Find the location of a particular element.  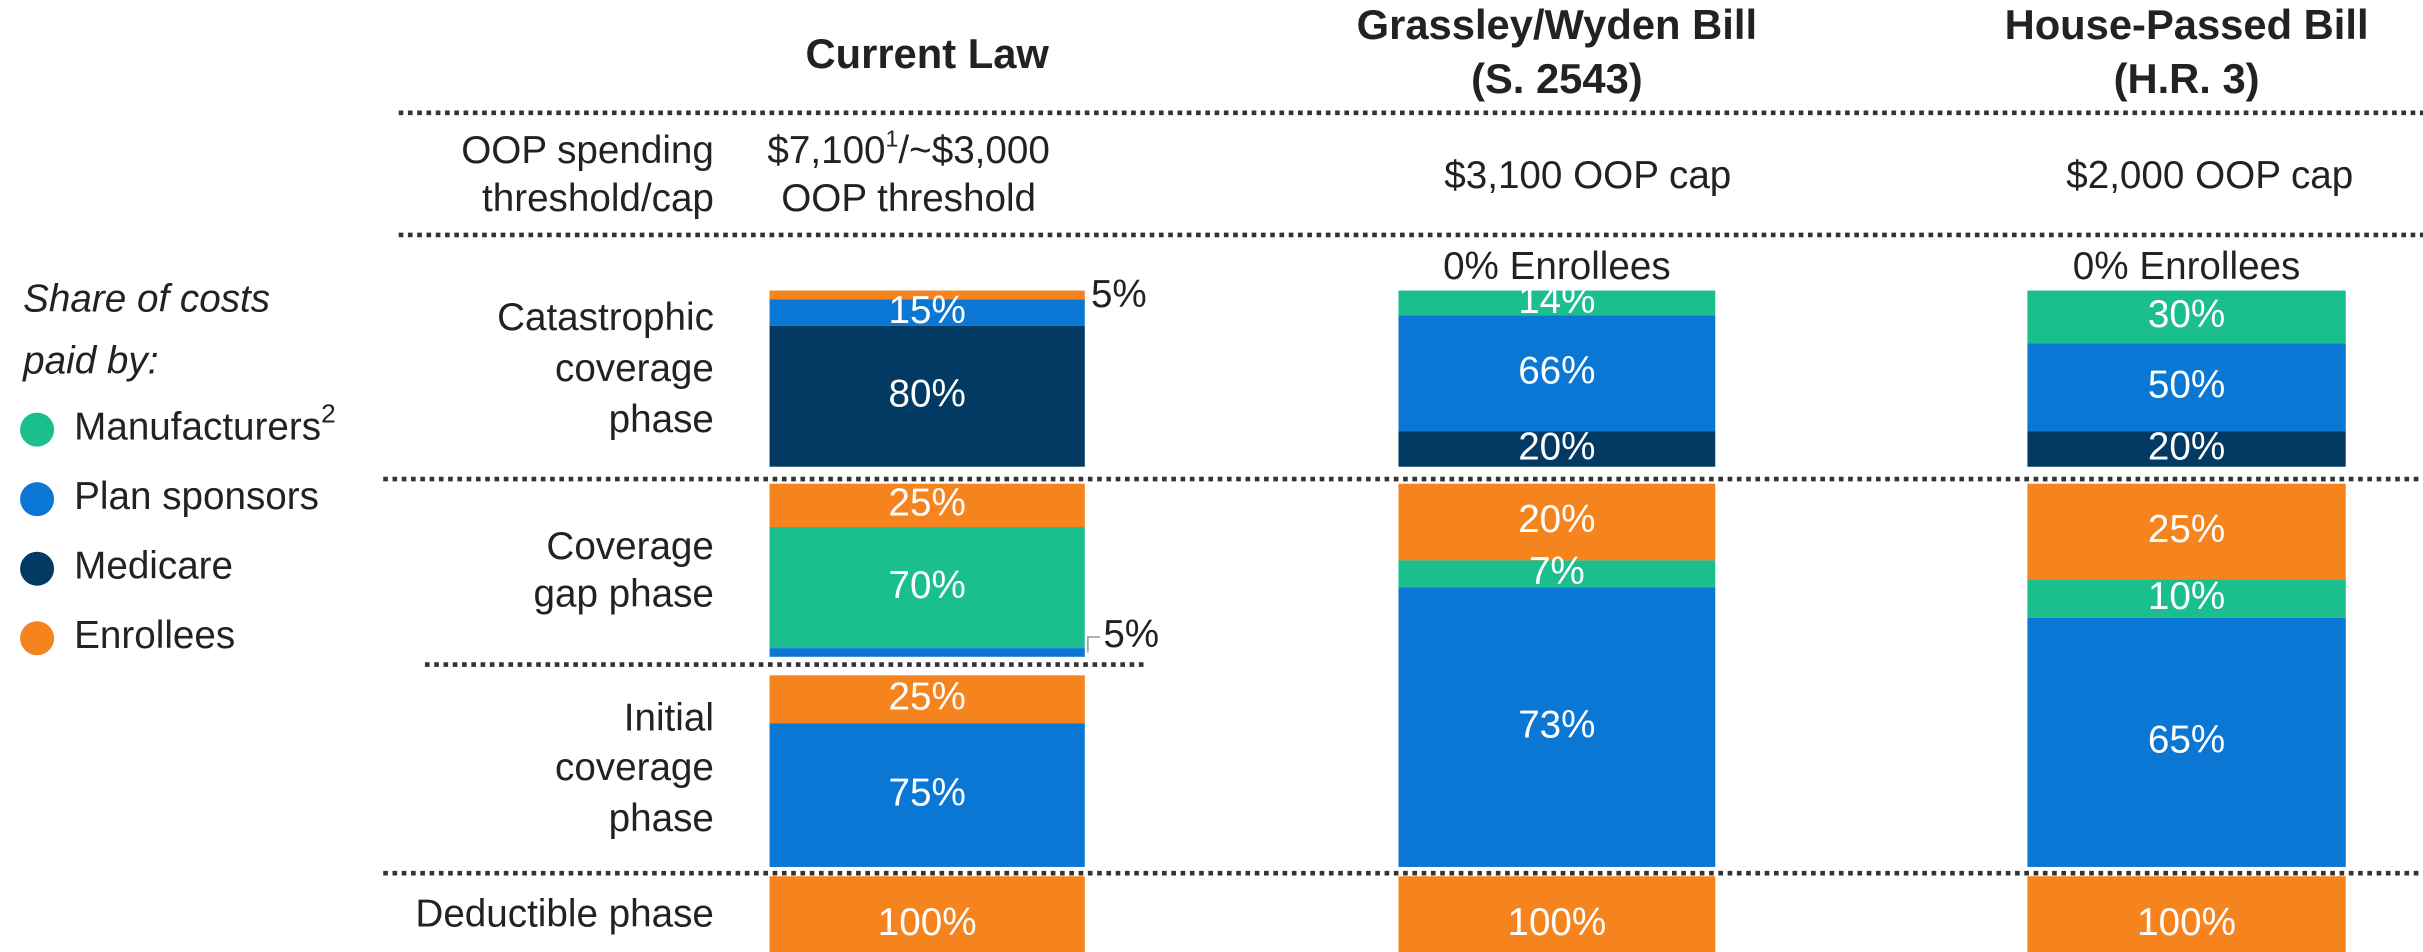

legend-name: Plan sponsors is located at coordinates (196, 496).